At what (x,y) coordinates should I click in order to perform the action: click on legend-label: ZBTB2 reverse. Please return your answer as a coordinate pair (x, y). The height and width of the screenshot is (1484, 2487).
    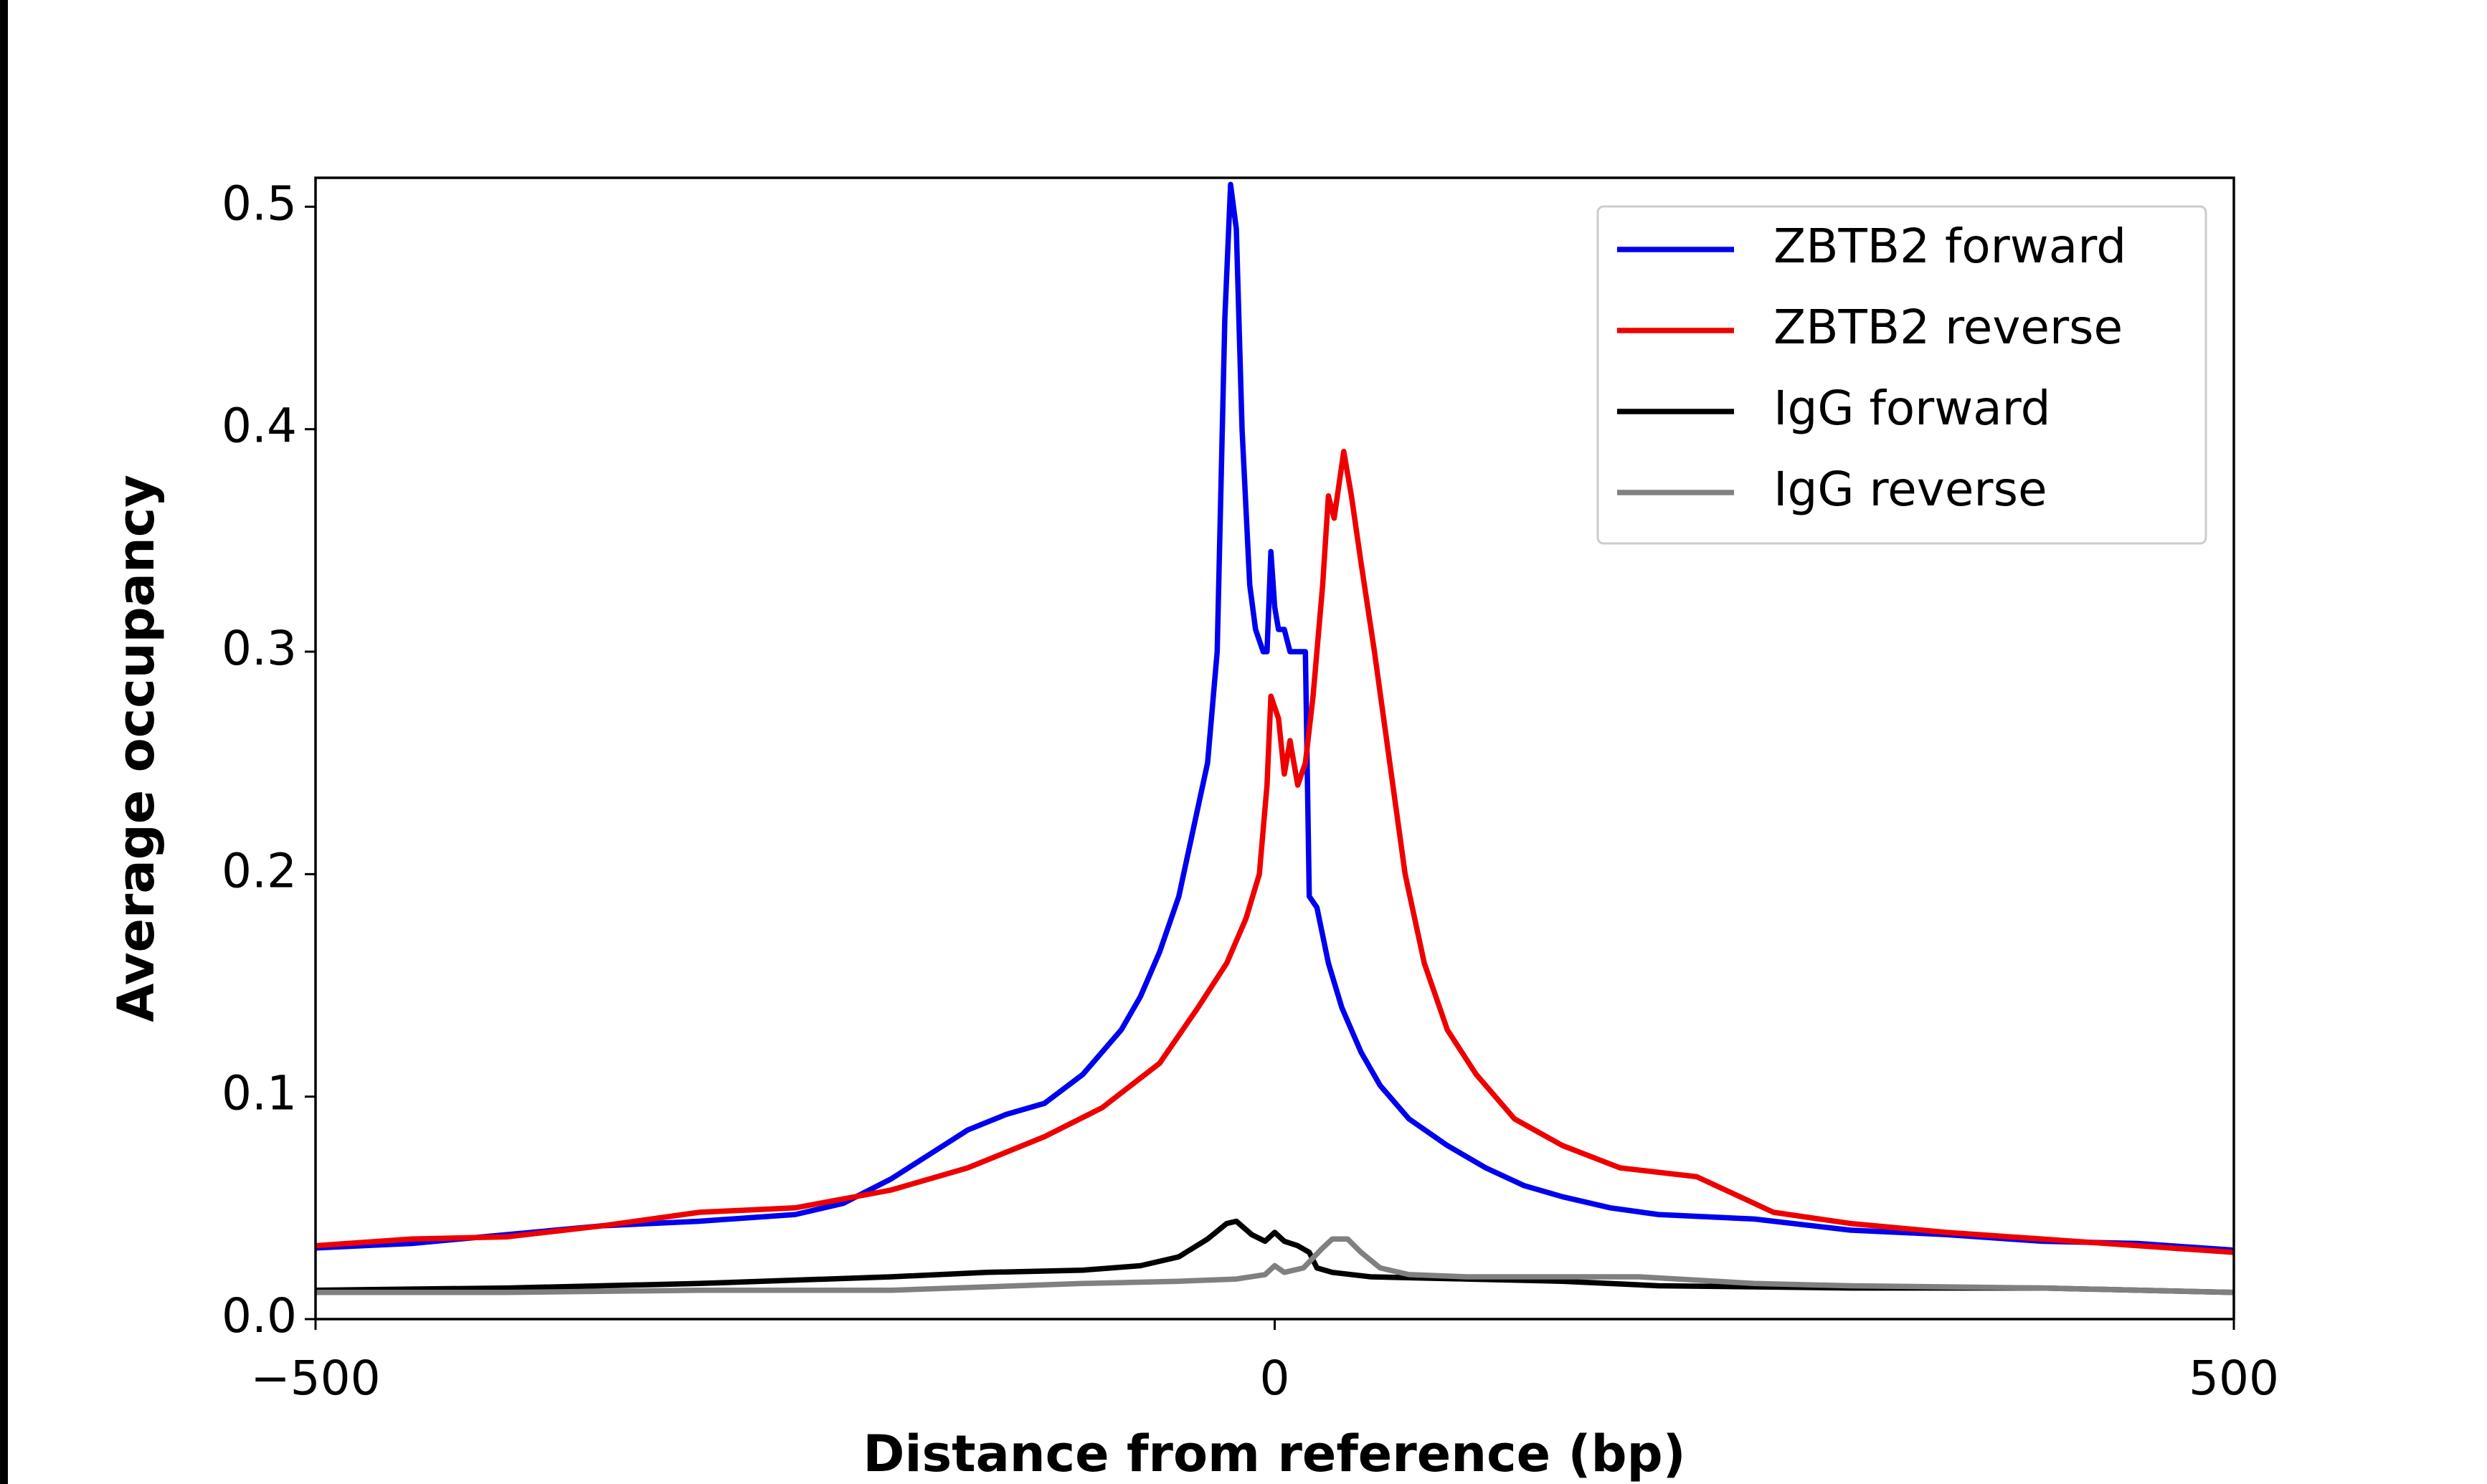
    Looking at the image, I should click on (1948, 327).